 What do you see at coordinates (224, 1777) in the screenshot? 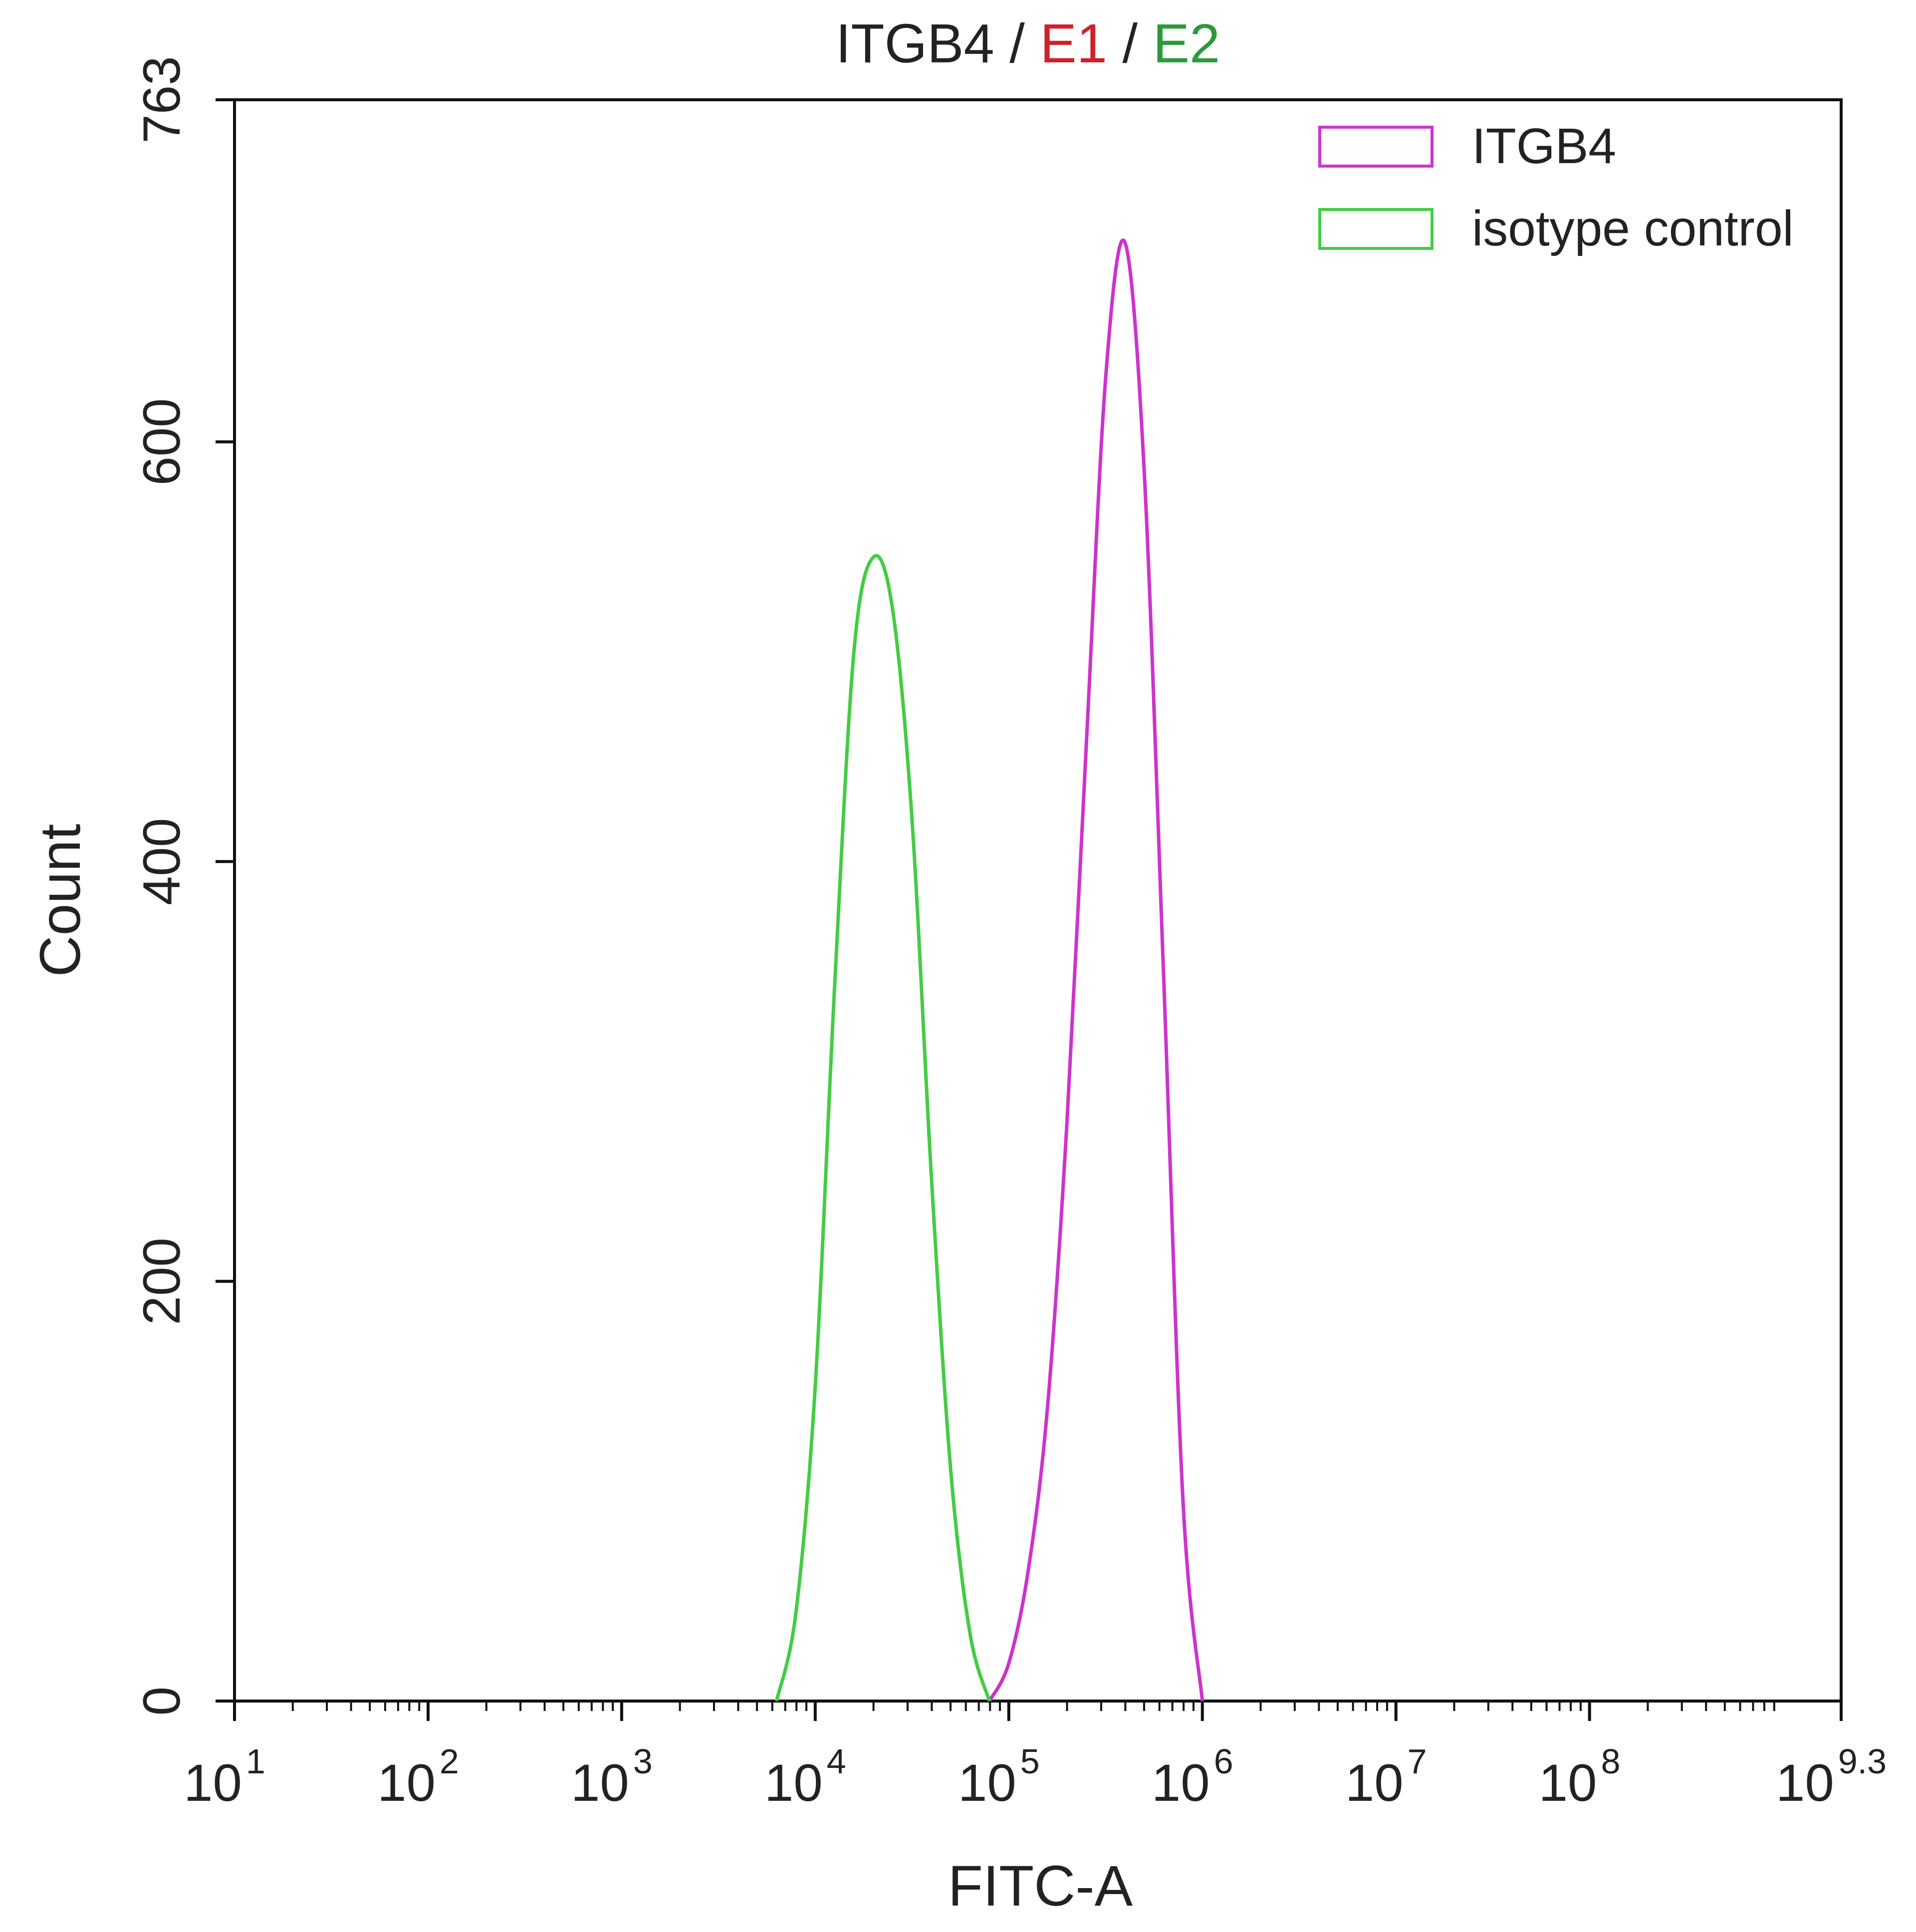
I see `x-tick-label: 10 1` at bounding box center [224, 1777].